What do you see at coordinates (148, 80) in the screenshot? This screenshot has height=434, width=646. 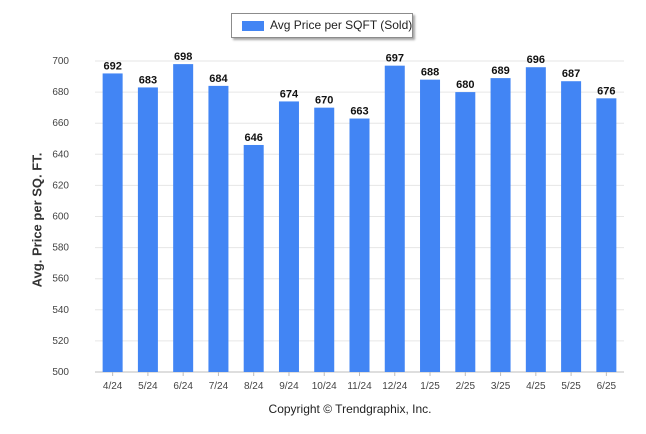 I see `bar-value-label: 683` at bounding box center [148, 80].